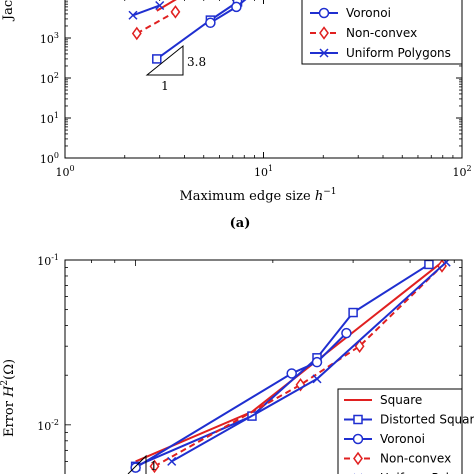 Image resolution: width=474 pixels, height=474 pixels. I want to click on panel-b-legend-item-square: Square, so click(383, 400).